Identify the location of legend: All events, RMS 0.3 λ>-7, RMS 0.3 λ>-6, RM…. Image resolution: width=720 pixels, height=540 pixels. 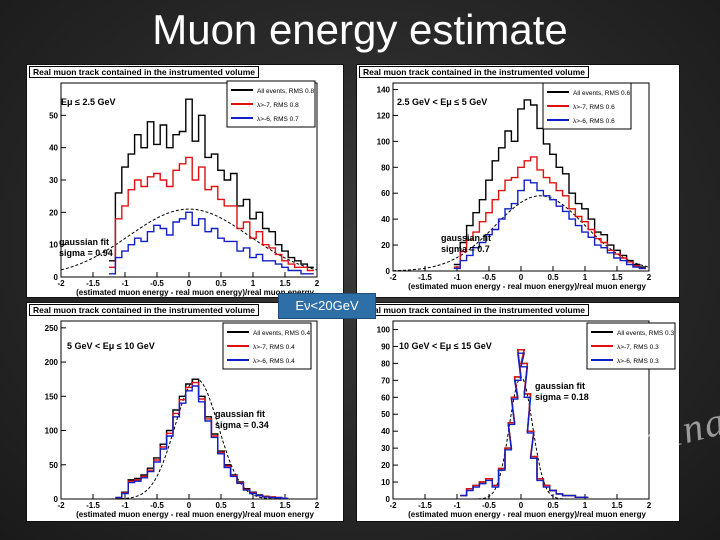
(631, 346).